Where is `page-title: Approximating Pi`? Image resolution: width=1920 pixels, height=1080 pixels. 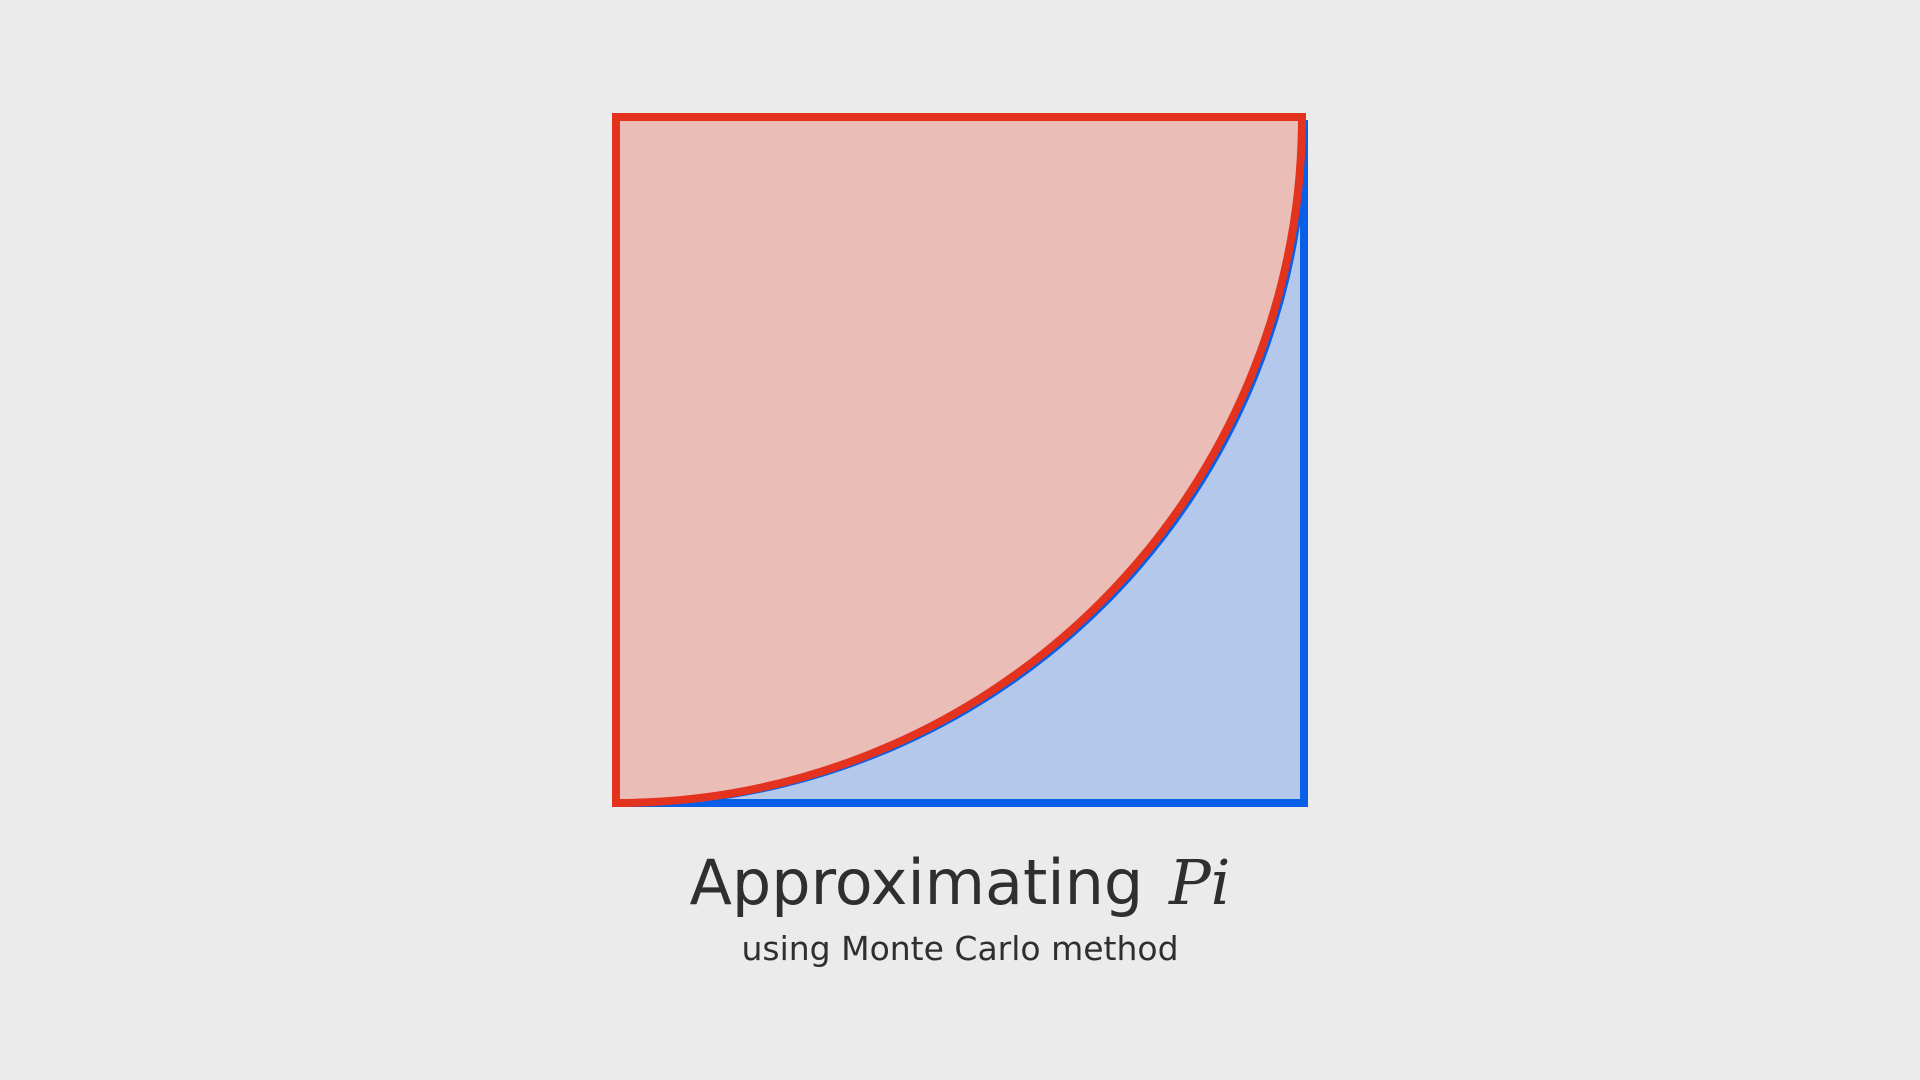
page-title: Approximating Pi is located at coordinates (960, 883).